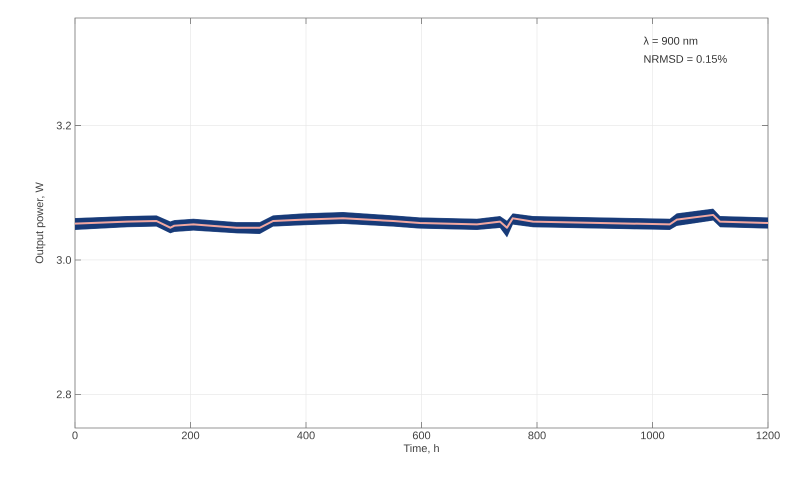  What do you see at coordinates (671, 40) in the screenshot?
I see `annotation: λ = 900 nm` at bounding box center [671, 40].